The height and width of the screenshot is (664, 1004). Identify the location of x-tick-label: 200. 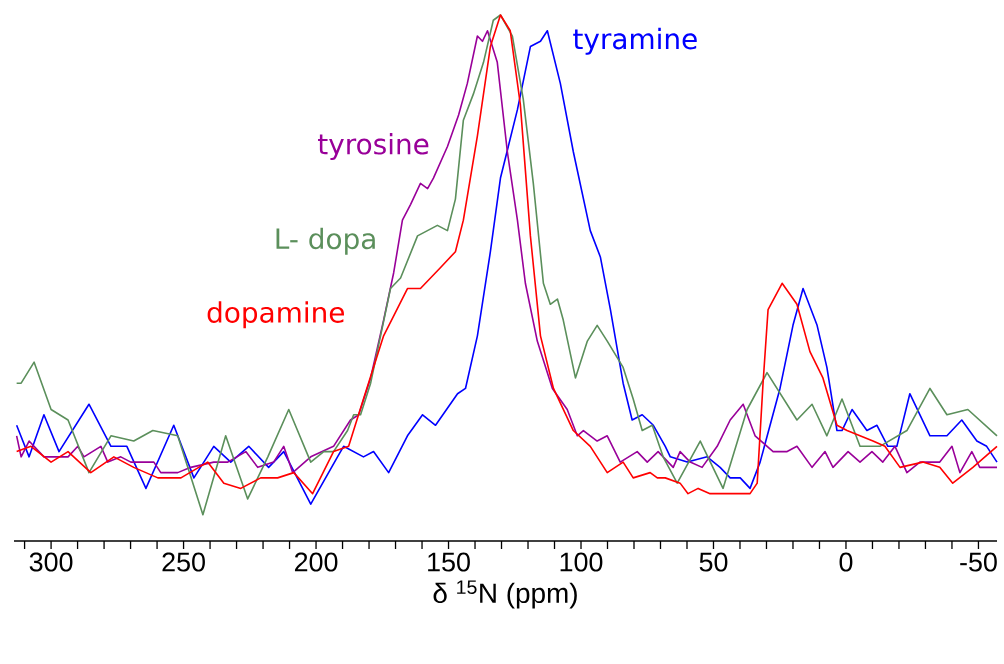
(316, 562).